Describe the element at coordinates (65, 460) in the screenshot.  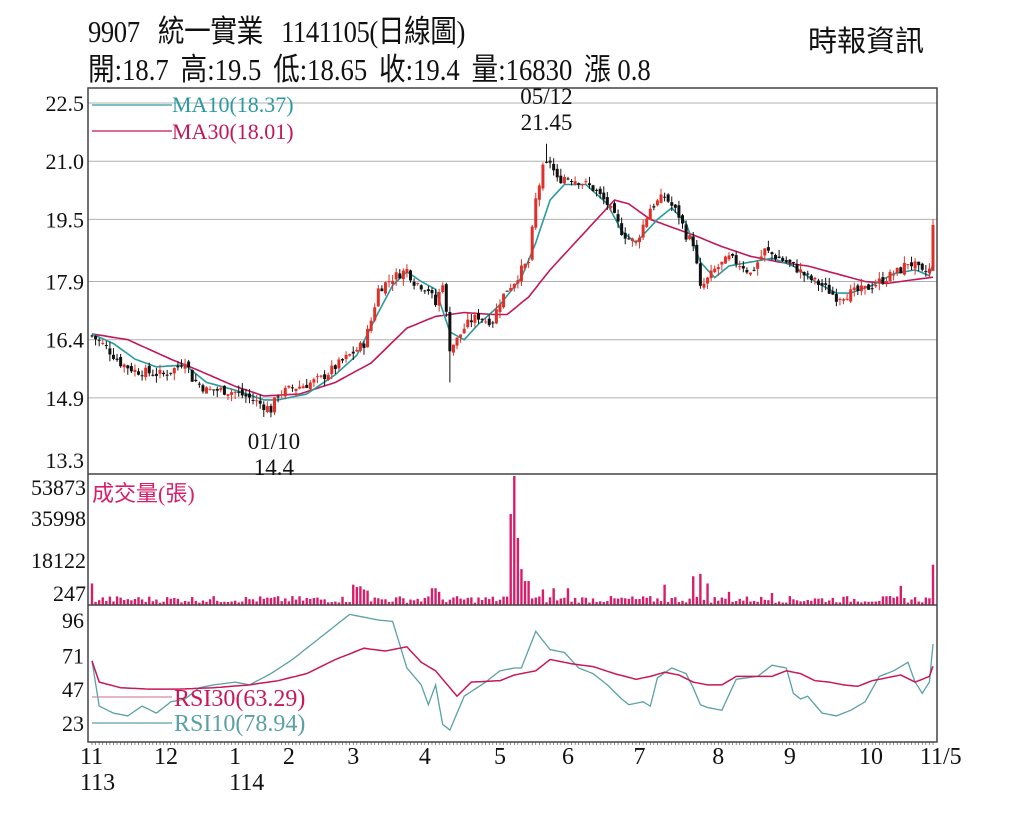
I see `price-axis-label: 13.3` at that location.